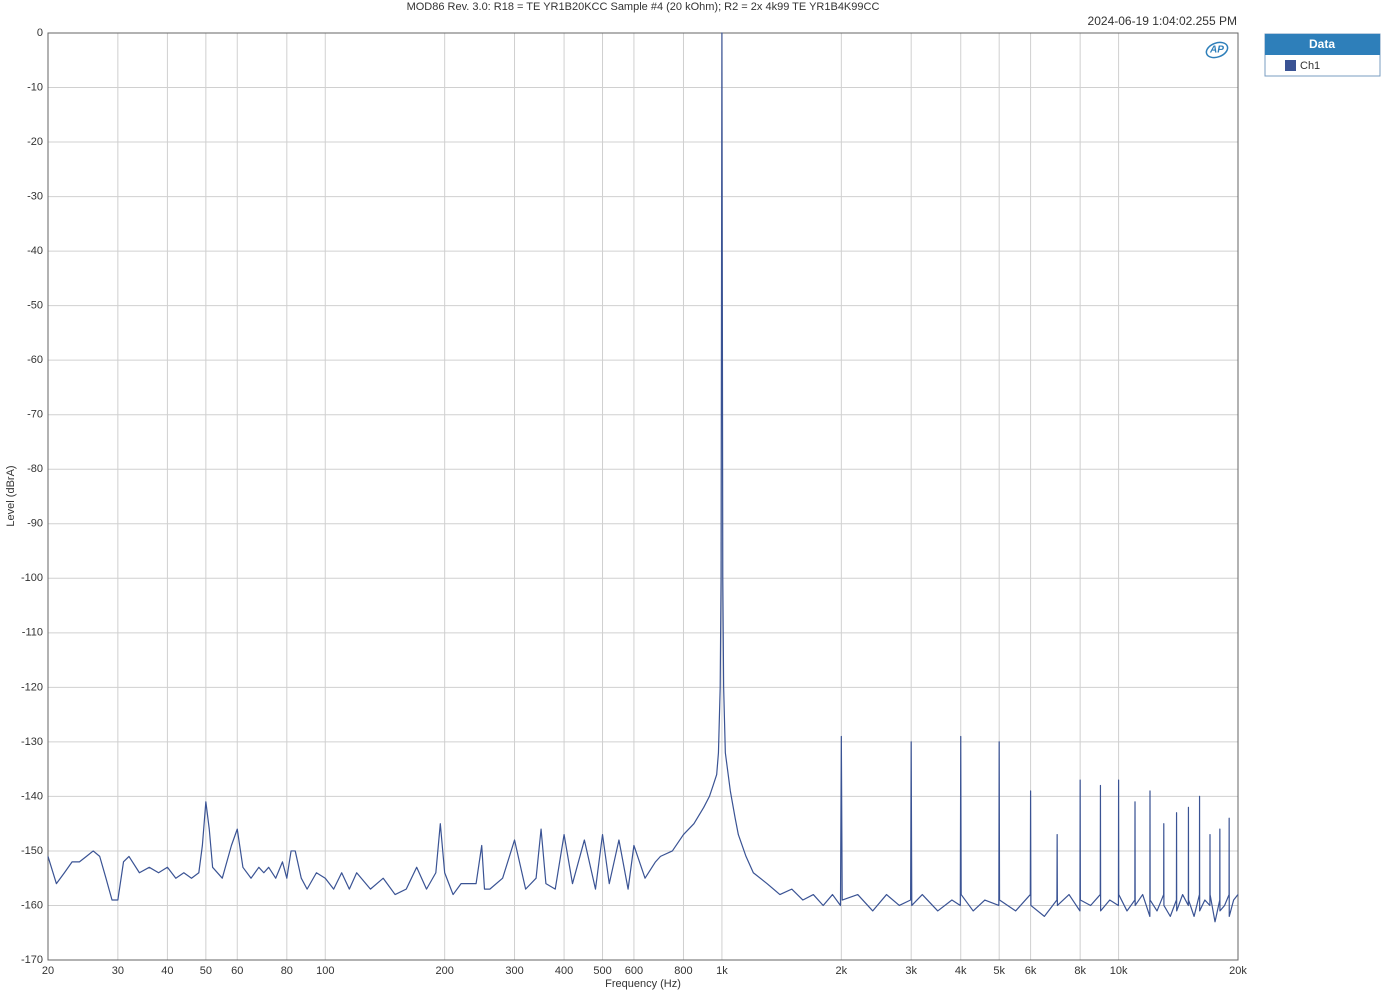 This screenshot has width=1385, height=994. I want to click on logo-ring, so click(1217, 50).